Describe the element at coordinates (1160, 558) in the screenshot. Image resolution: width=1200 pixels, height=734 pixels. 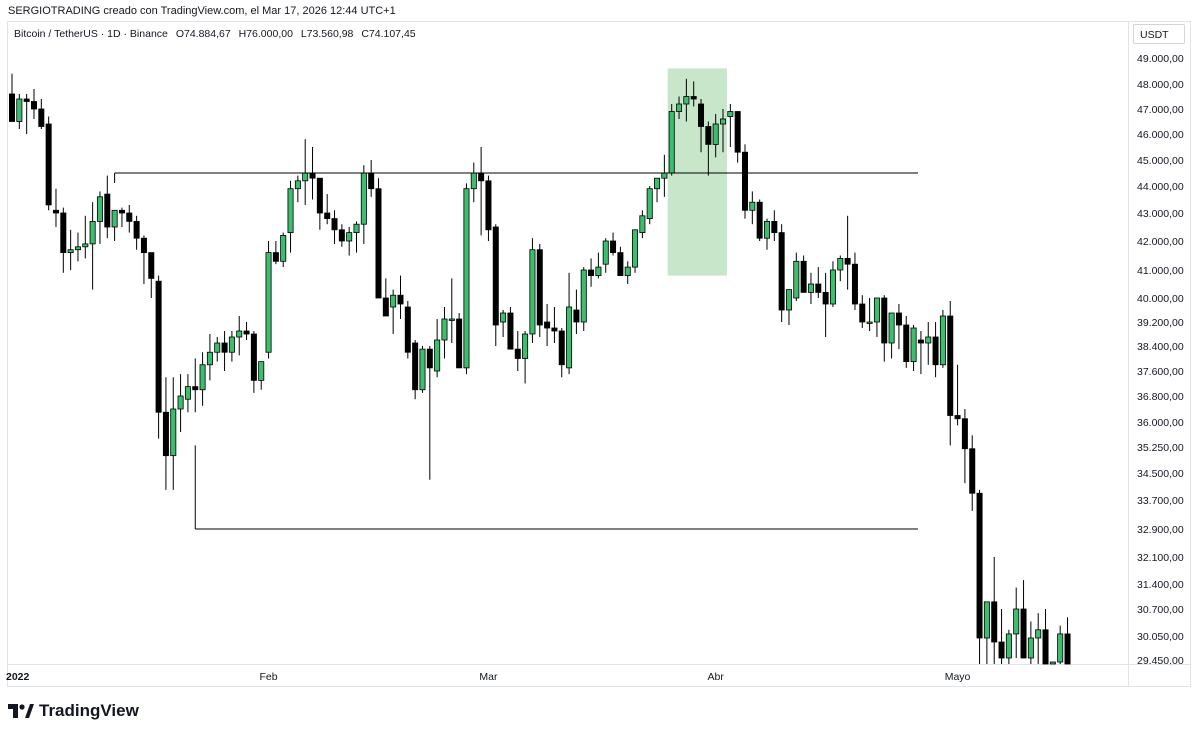
I see `price-tick-label: 32.100,00` at that location.